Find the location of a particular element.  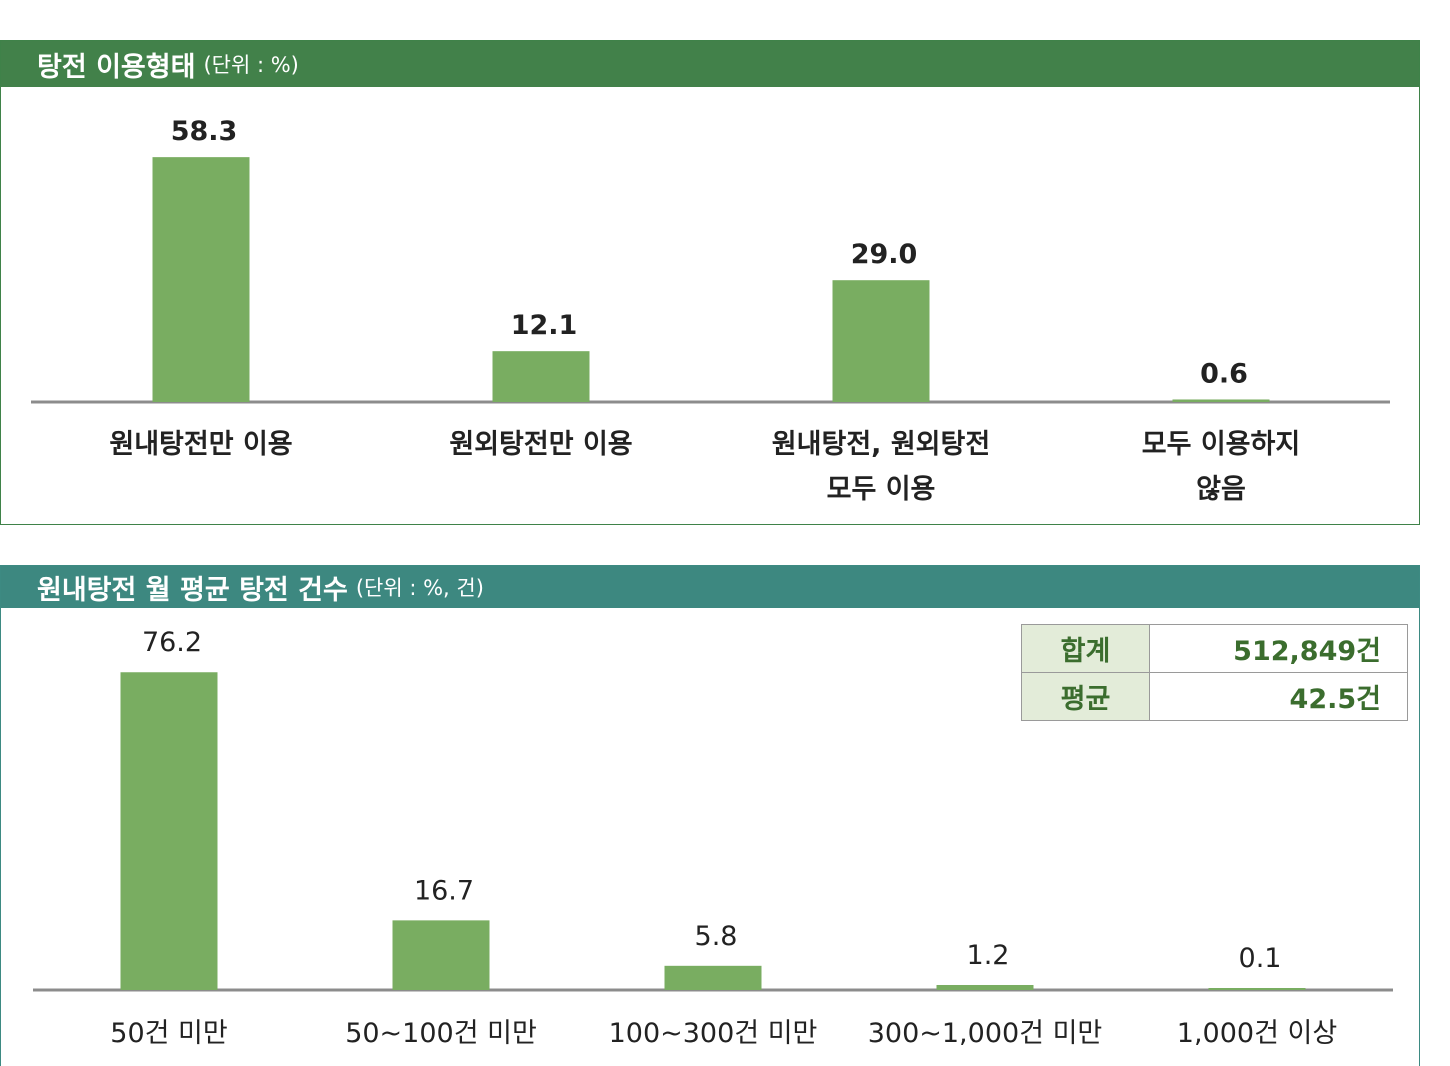

monthly-count-unit: (단위 : %, 건) is located at coordinates (419, 588).